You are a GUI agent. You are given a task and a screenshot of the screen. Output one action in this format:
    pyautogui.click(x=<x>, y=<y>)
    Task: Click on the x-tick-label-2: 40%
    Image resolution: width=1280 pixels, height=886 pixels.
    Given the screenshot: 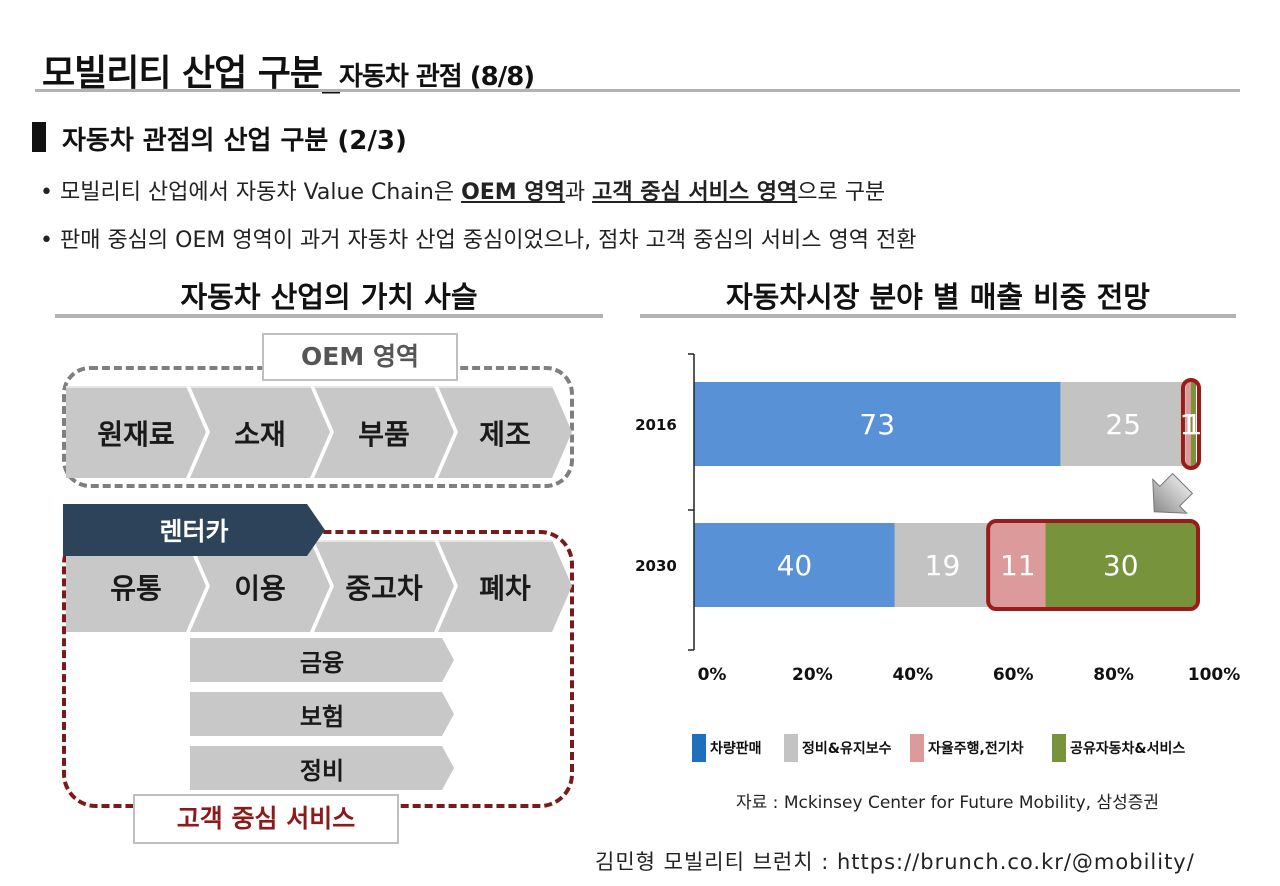 What is the action you would take?
    pyautogui.click(x=912, y=675)
    